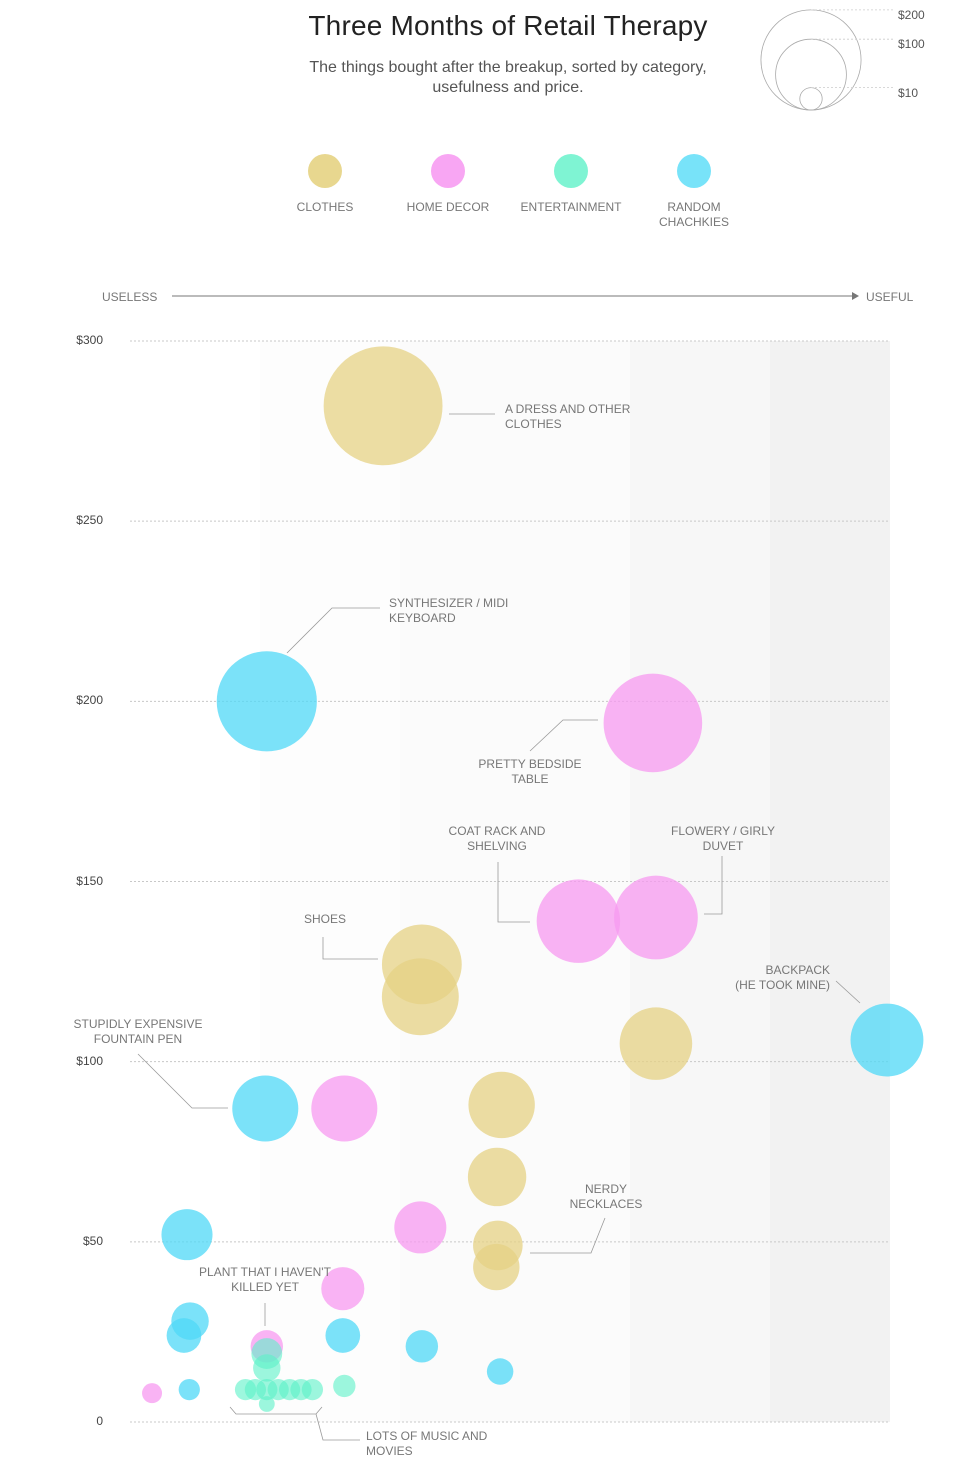 The width and height of the screenshot is (980, 1469). Describe the element at coordinates (605, 1189) in the screenshot. I see `annotation-necklaces-line1: NERDY` at that location.